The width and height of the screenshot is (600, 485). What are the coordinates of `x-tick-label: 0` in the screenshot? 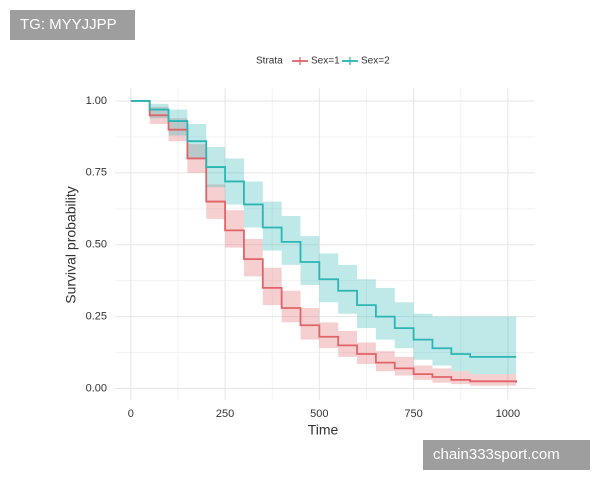 It's located at (131, 414).